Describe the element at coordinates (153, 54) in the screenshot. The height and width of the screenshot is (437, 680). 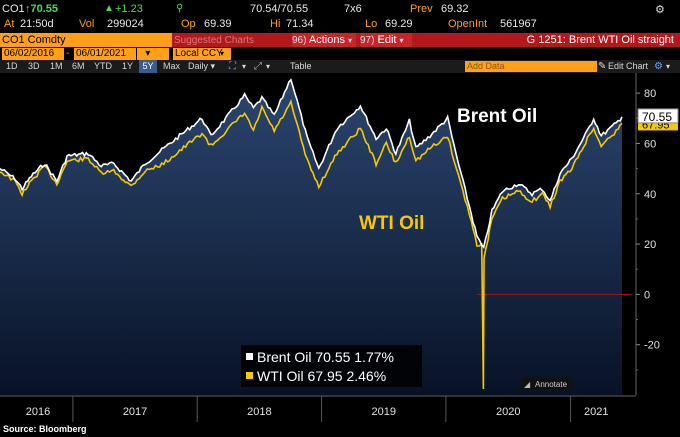
I see `period-dropdown: ▾` at that location.